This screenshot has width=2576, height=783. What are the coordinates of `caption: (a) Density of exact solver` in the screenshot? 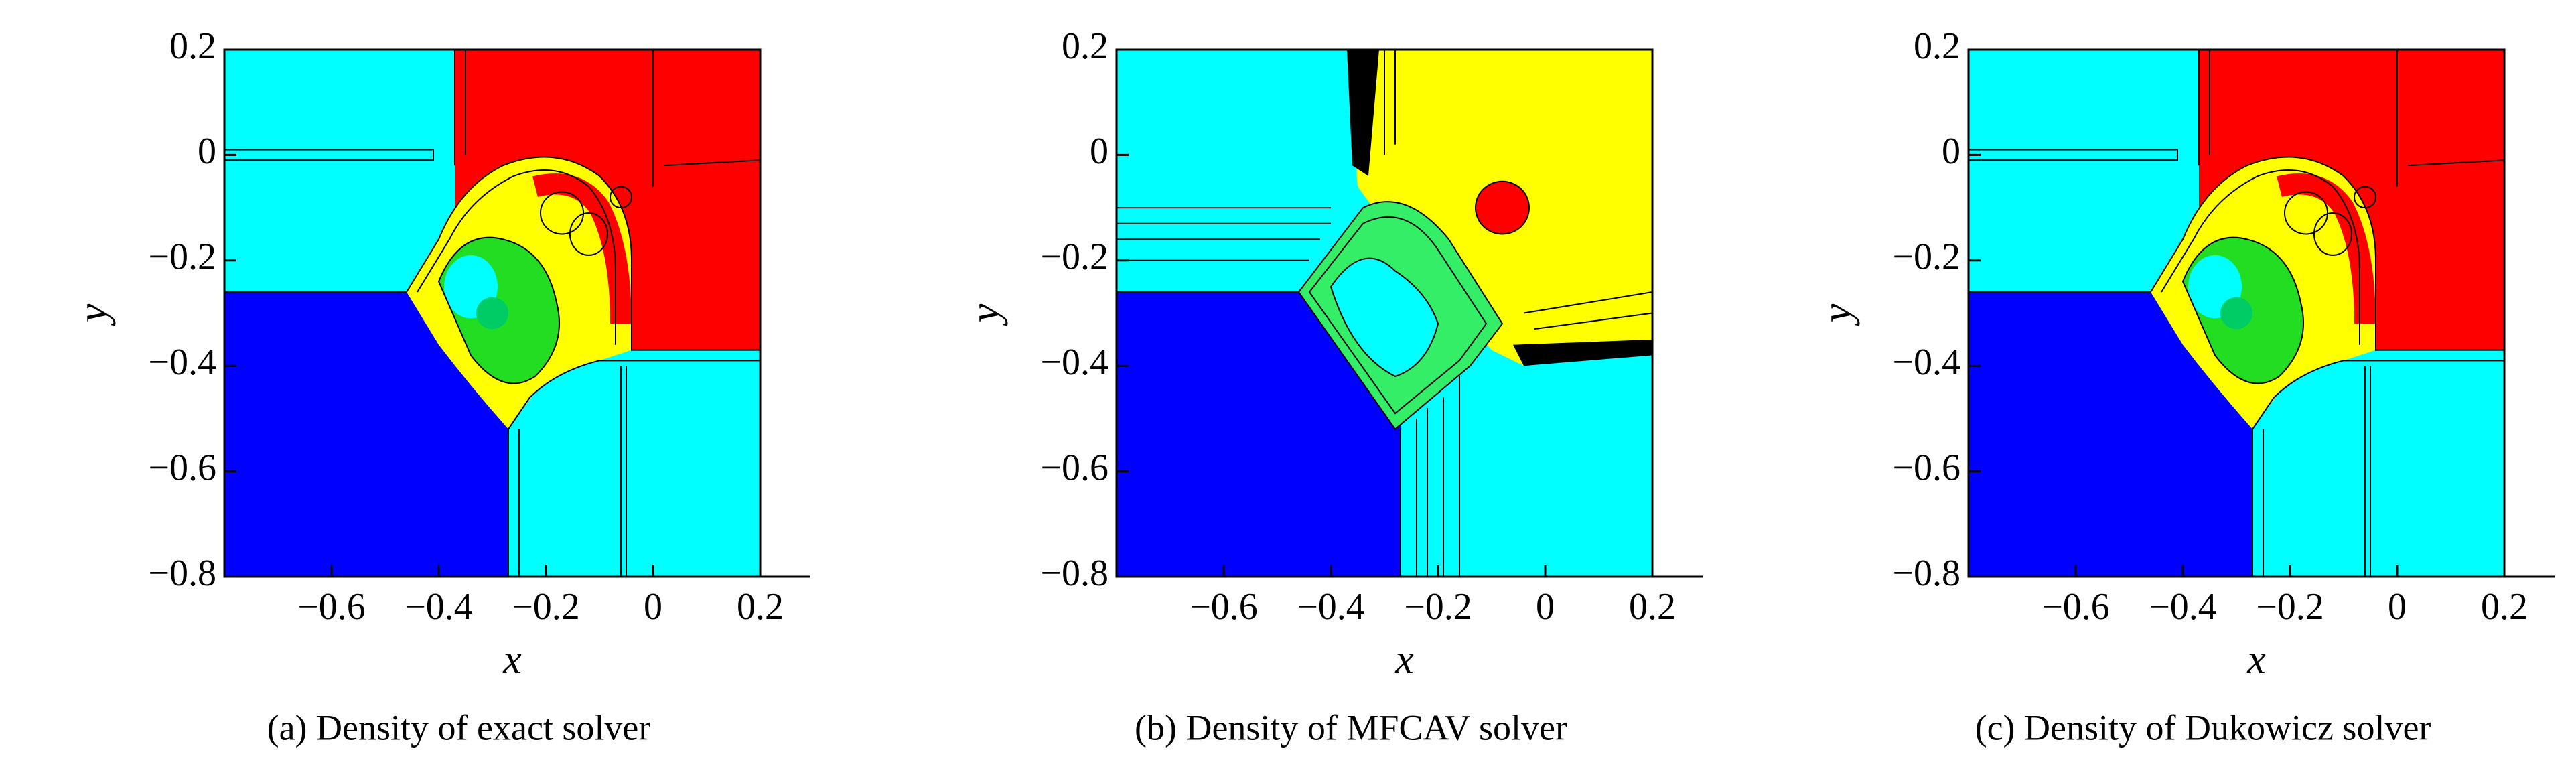 It's located at (459, 727).